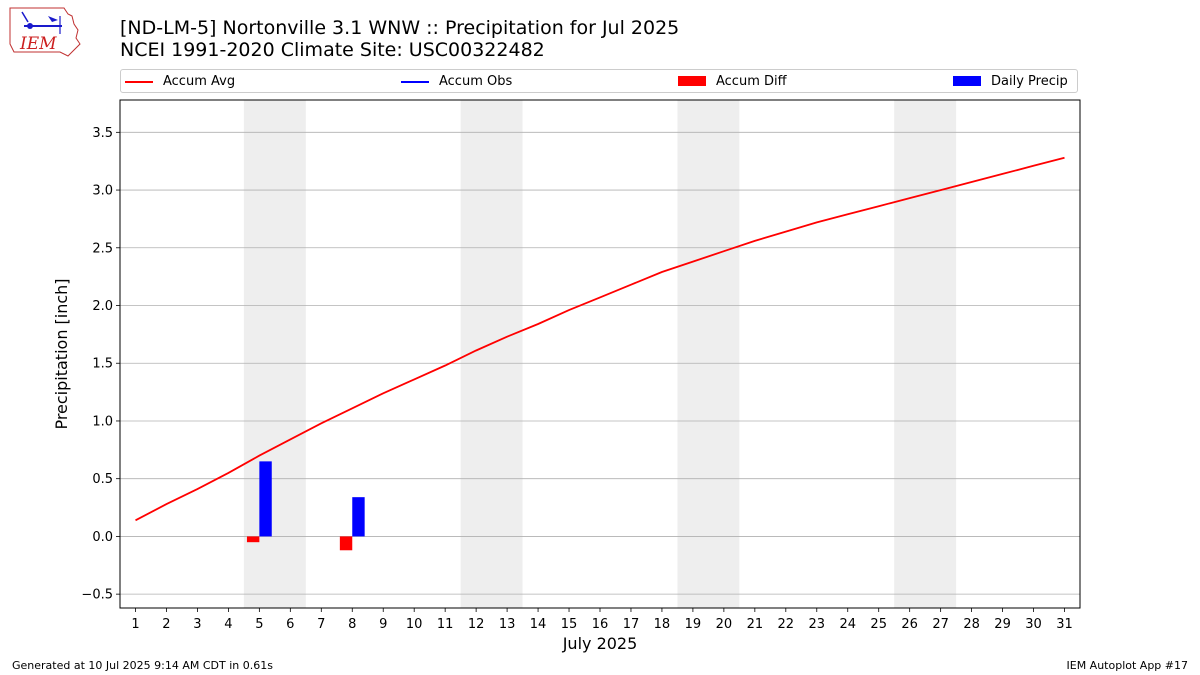 This screenshot has height=675, width=1200. What do you see at coordinates (1033, 624) in the screenshot?
I see `x-tick-label: 30` at bounding box center [1033, 624].